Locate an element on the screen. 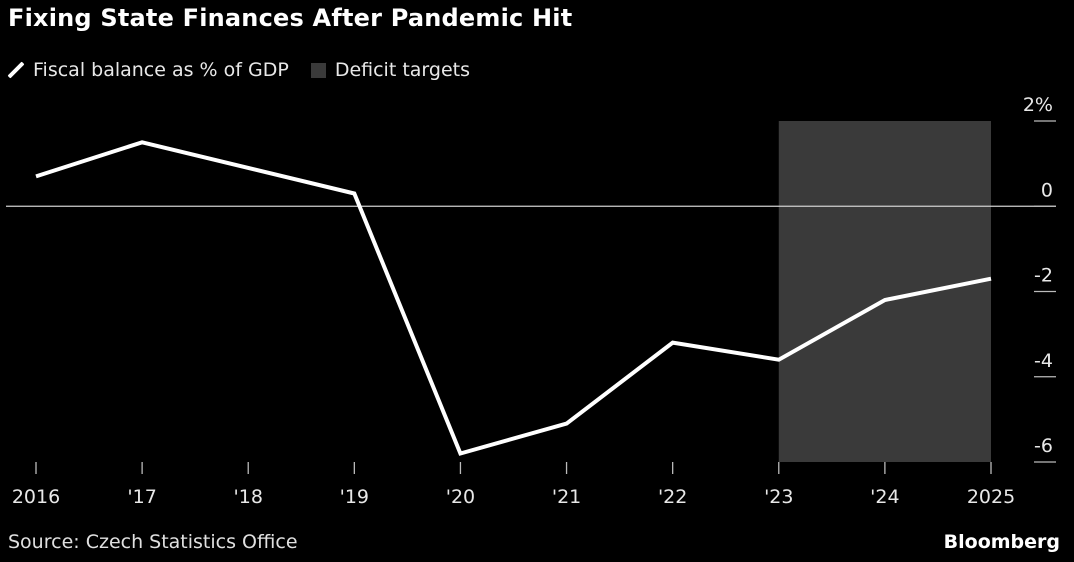  x-tick-label: '17 is located at coordinates (141, 497).